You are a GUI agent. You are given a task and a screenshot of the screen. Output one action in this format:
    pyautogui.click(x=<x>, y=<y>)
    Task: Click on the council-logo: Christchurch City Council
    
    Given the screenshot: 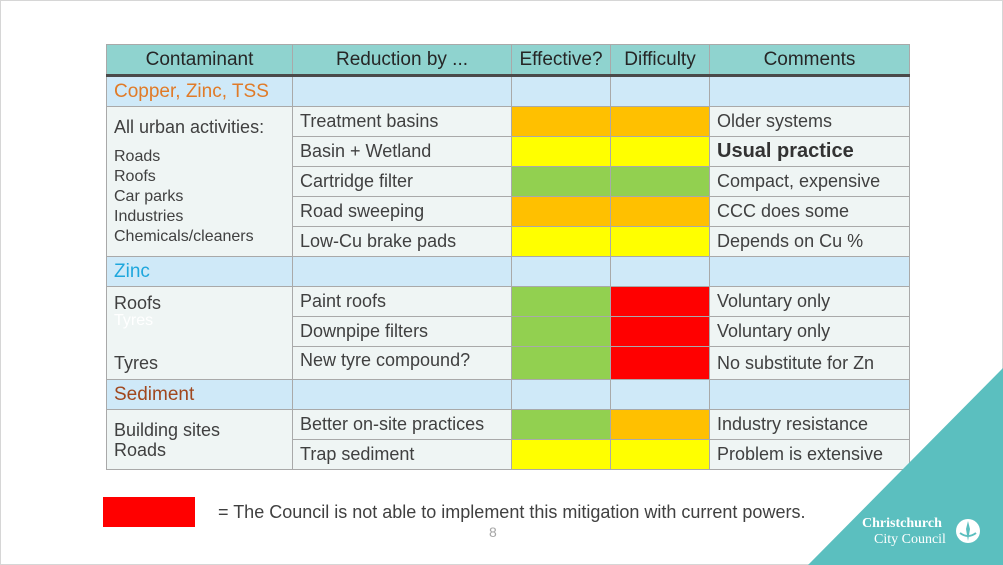 What is the action you would take?
    pyautogui.click(x=904, y=532)
    